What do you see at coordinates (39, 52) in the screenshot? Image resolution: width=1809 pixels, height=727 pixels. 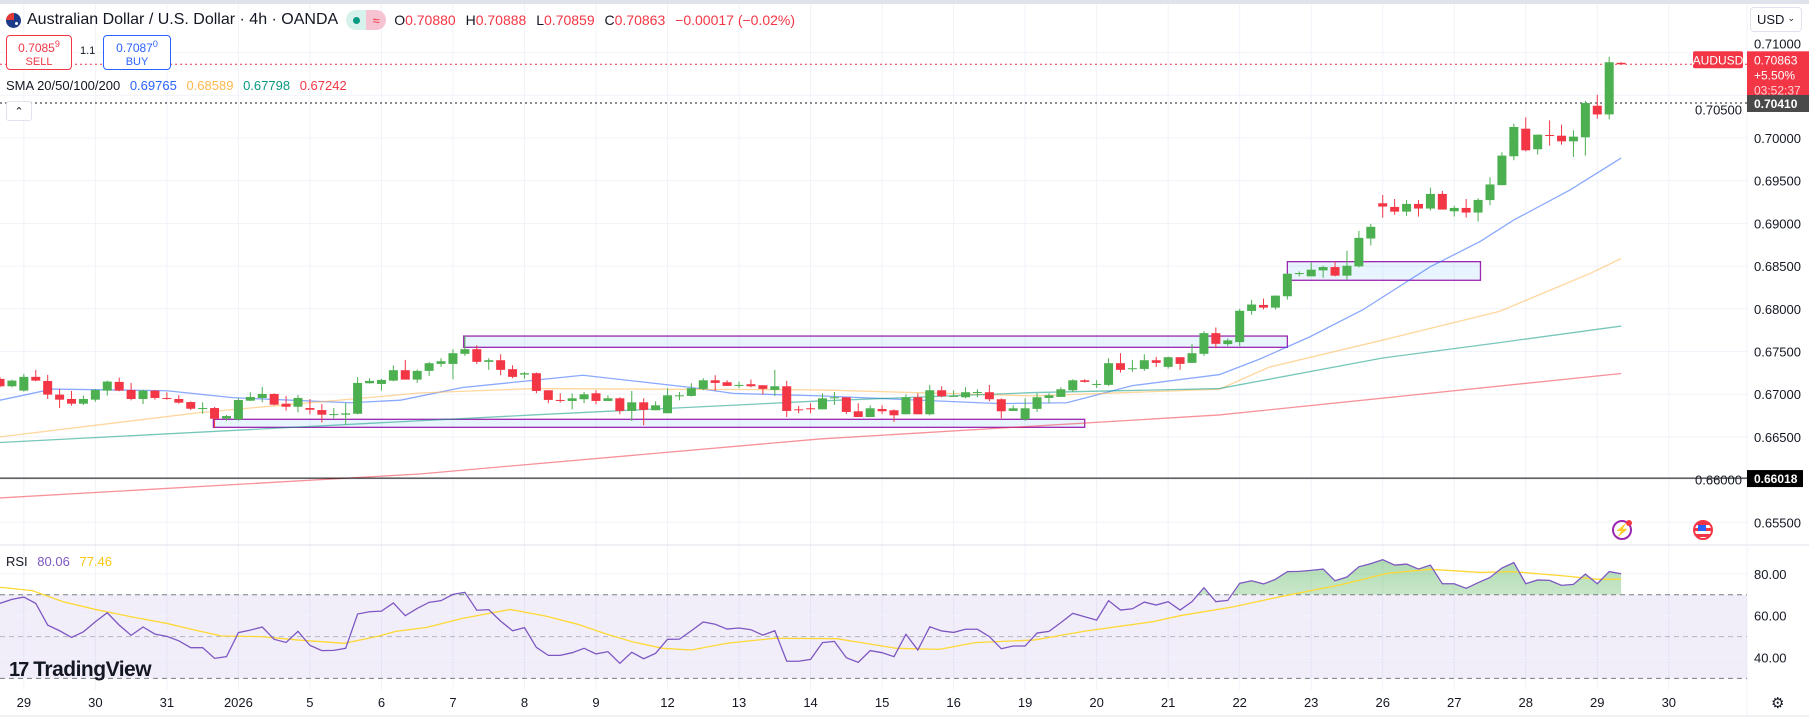 I see `sell-button: 0.70859 SELL` at bounding box center [39, 52].